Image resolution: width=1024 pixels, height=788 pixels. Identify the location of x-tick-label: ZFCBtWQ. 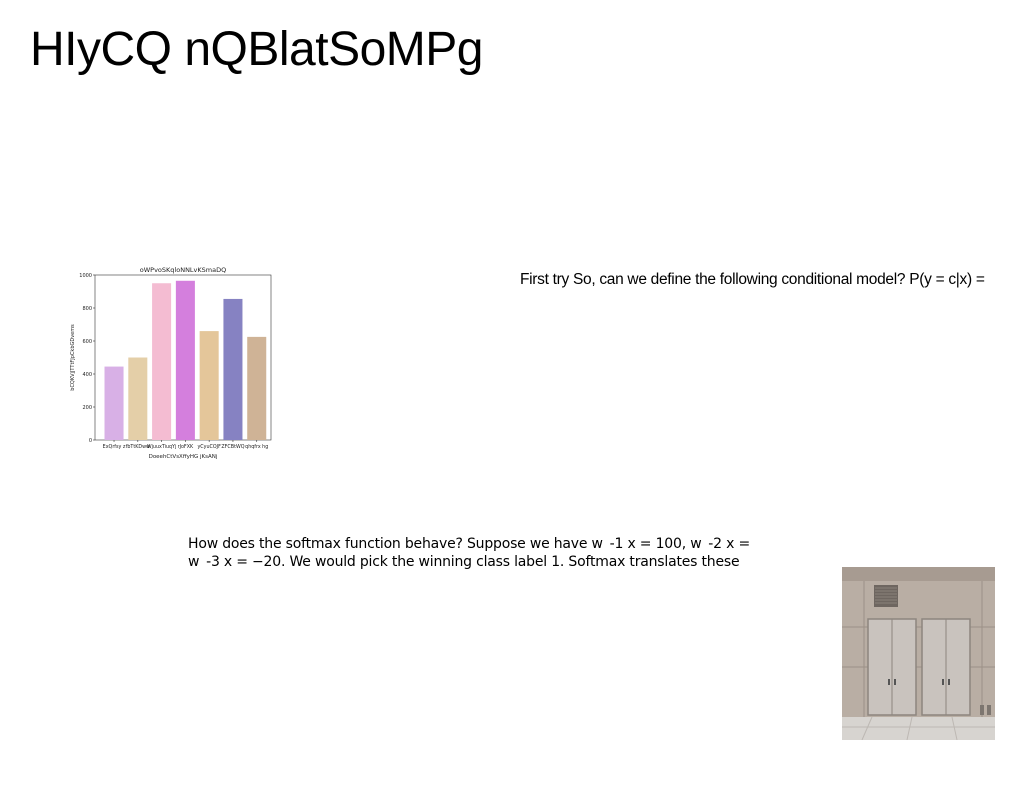
(232, 447).